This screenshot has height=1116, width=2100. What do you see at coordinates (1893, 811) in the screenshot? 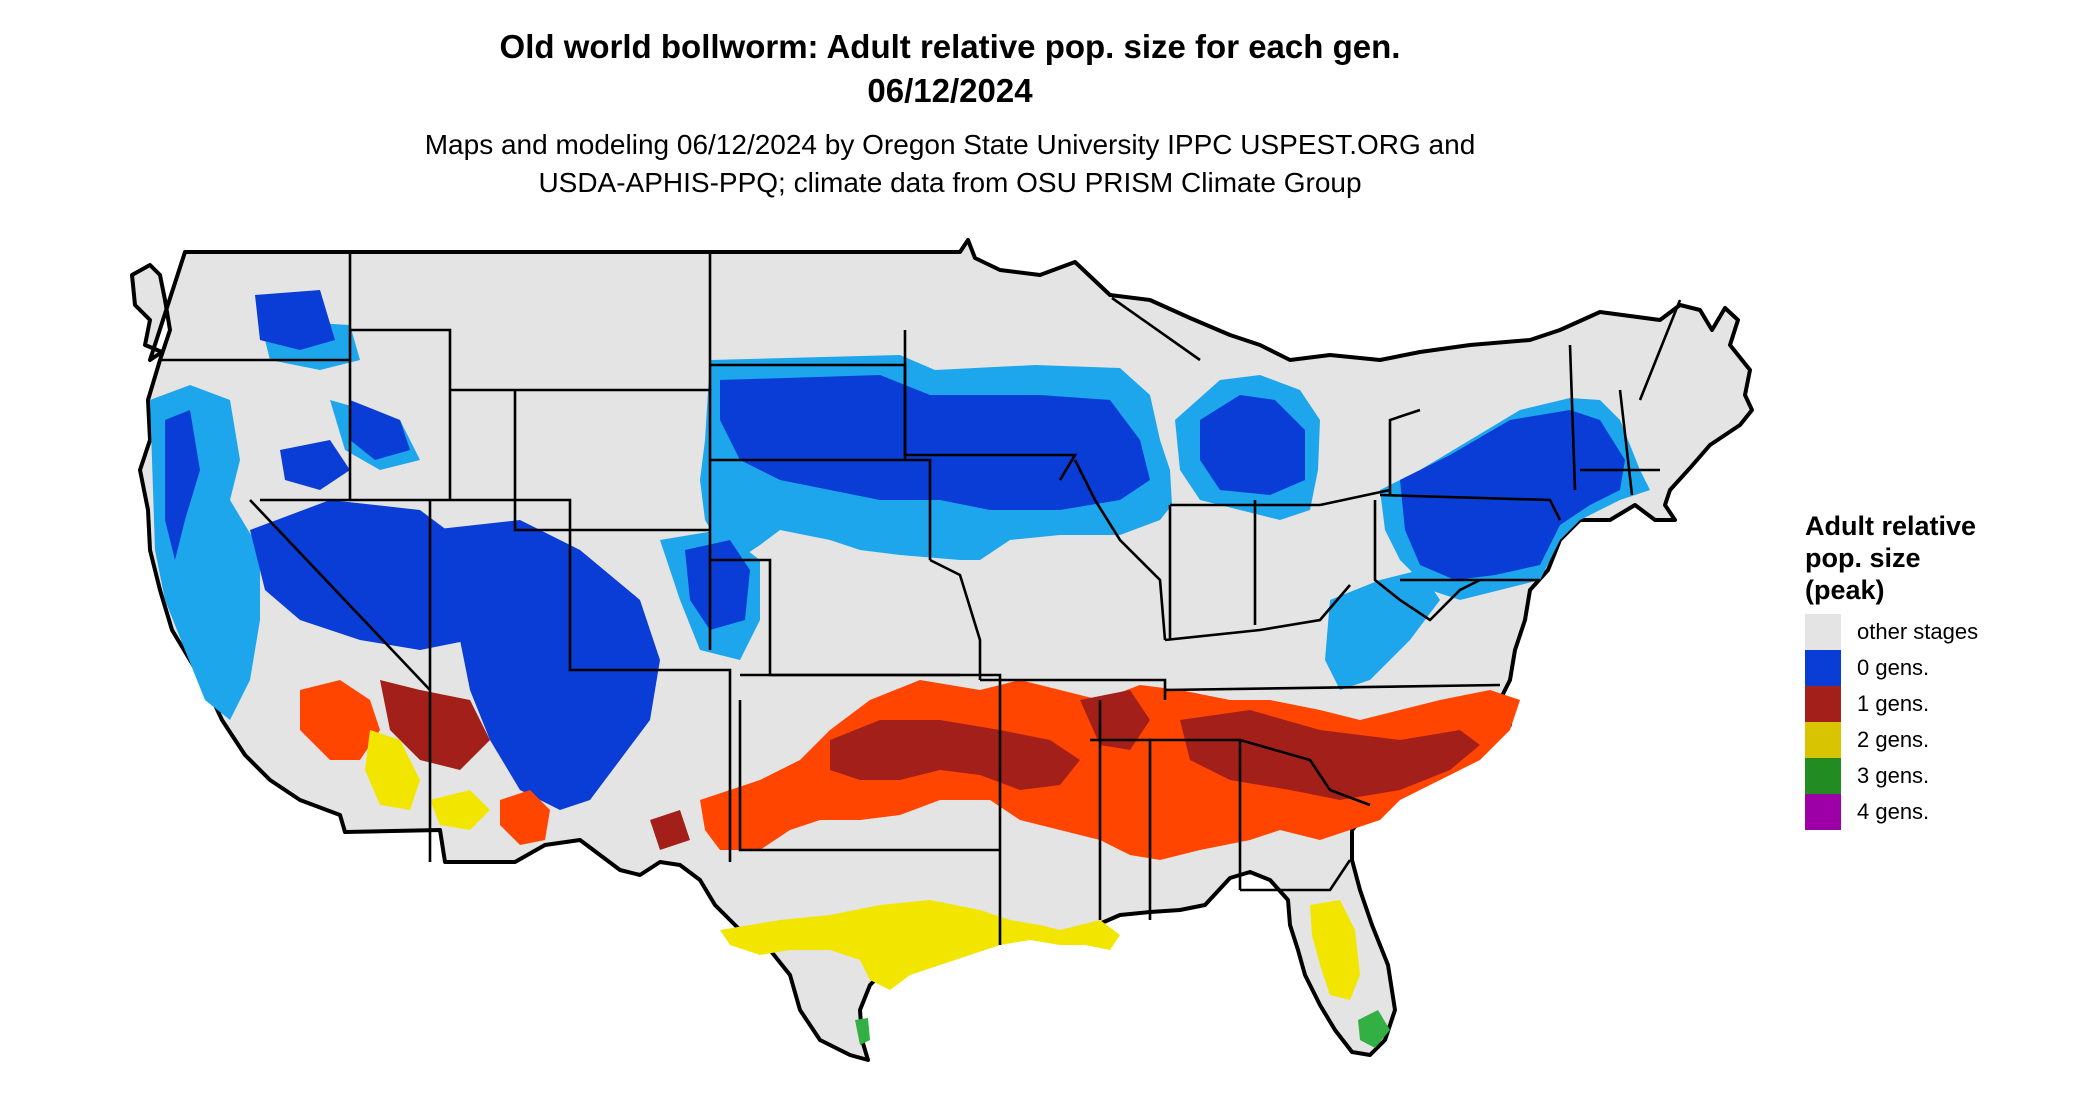
I see `legend-label: 4 gens.` at bounding box center [1893, 811].